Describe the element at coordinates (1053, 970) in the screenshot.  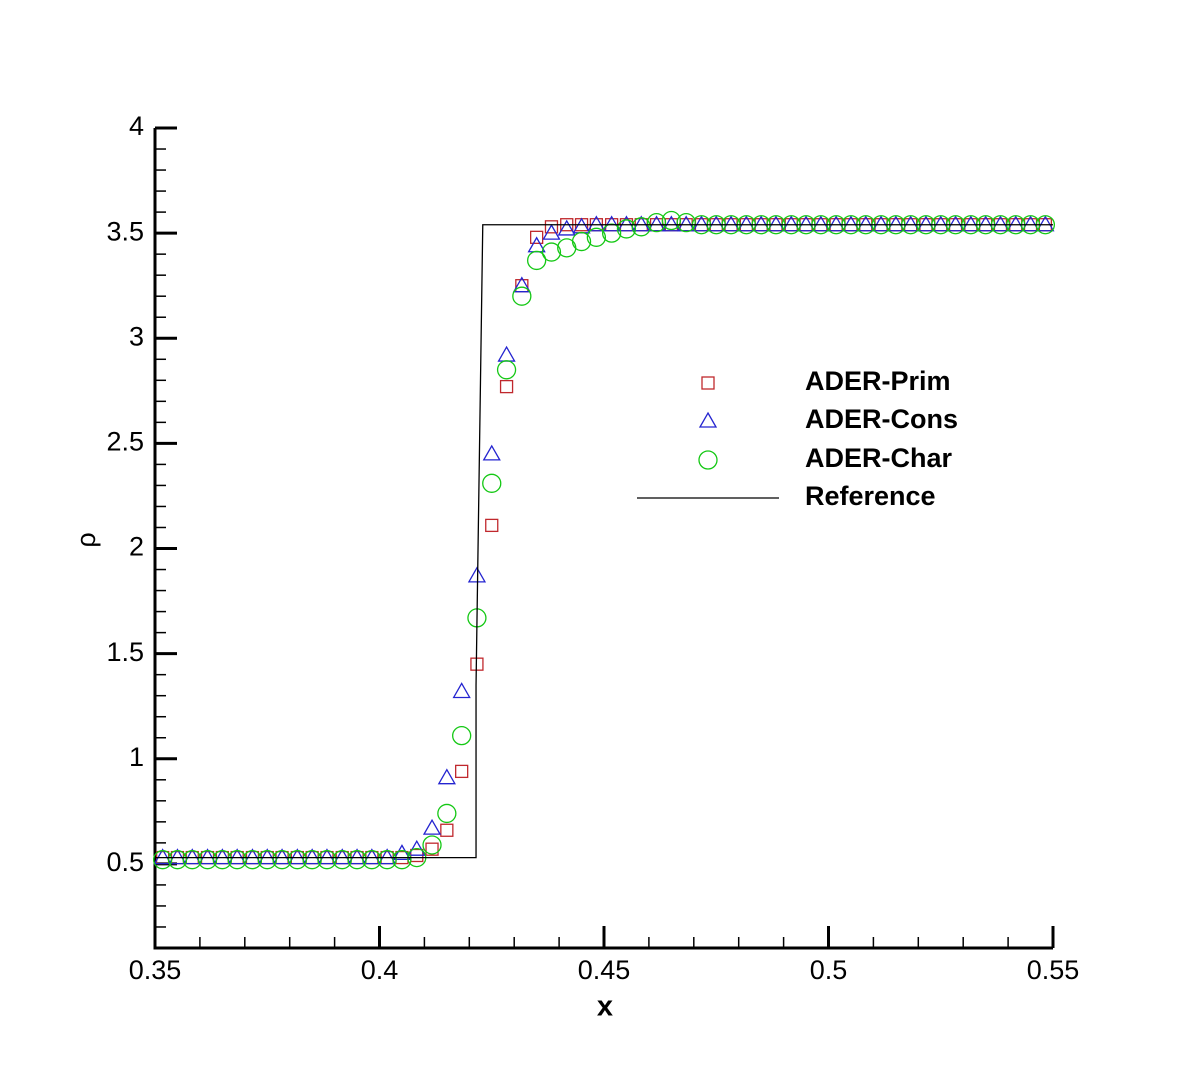
I see `x-tick-label: 0.55` at that location.